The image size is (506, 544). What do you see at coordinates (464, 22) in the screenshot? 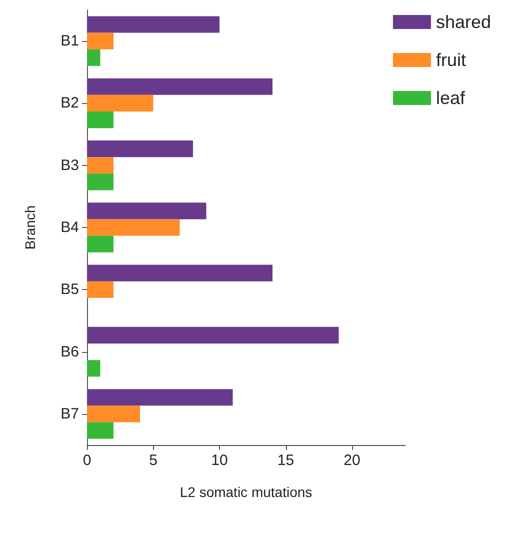
I see `legend-label: shared` at bounding box center [464, 22].